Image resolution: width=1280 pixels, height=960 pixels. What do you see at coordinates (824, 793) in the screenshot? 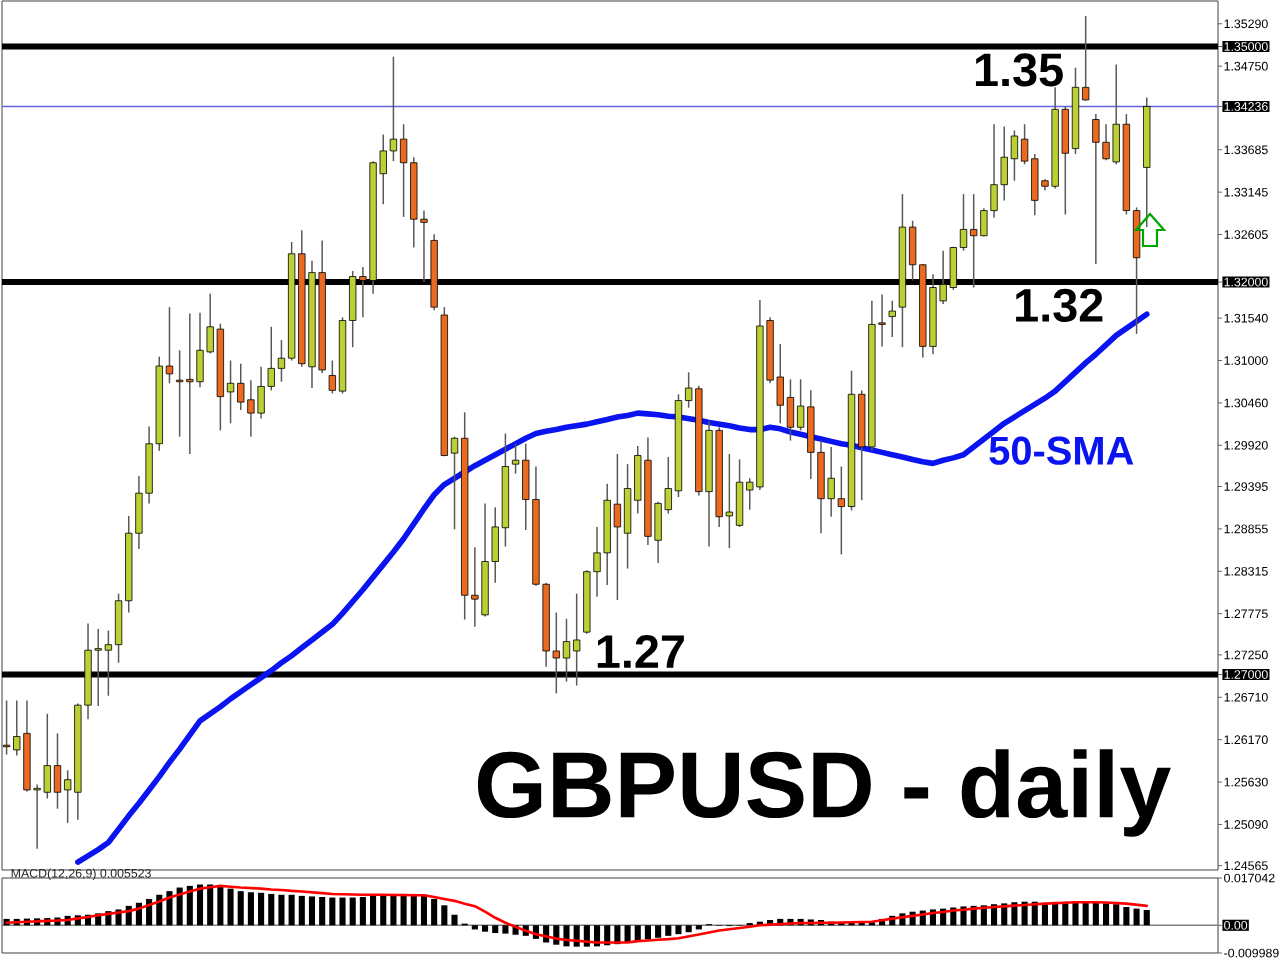
I see `text: GBPUSD - daily` at bounding box center [824, 793].